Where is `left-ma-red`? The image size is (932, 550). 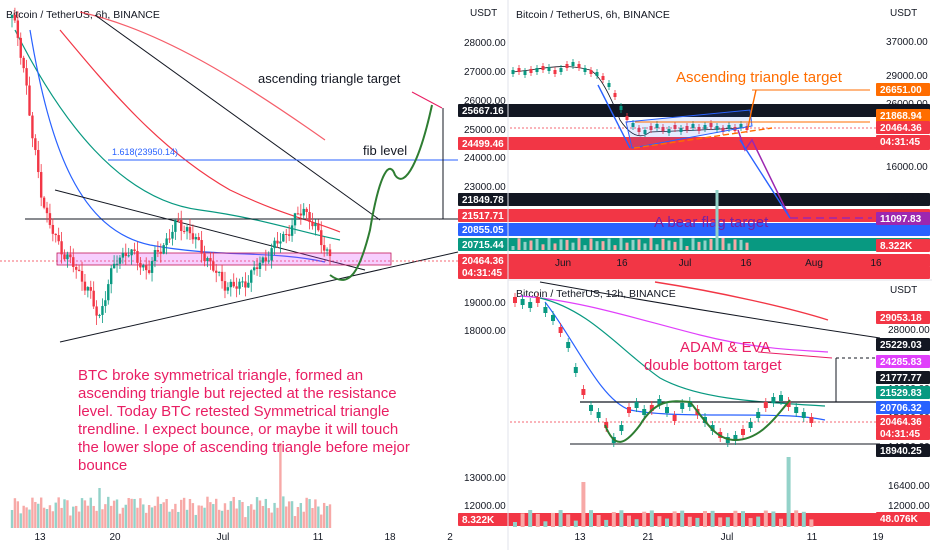 left-ma-red is located at coordinates (200, 131).